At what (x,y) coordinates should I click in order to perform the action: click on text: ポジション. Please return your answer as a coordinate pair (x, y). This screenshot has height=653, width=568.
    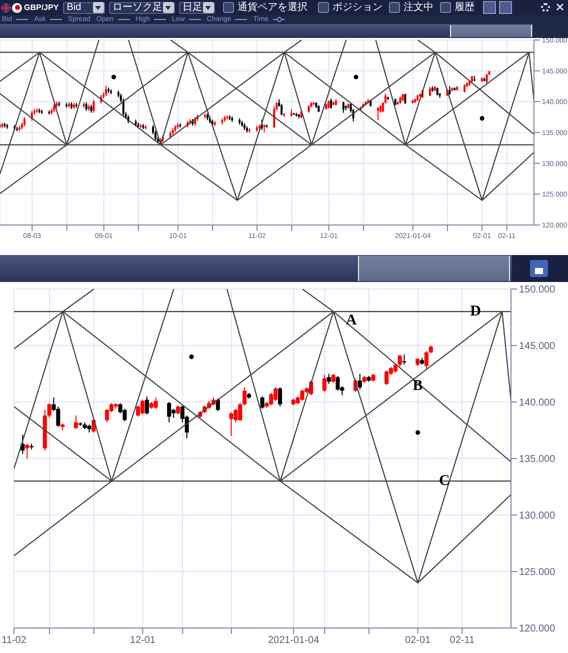
    Looking at the image, I should click on (357, 8).